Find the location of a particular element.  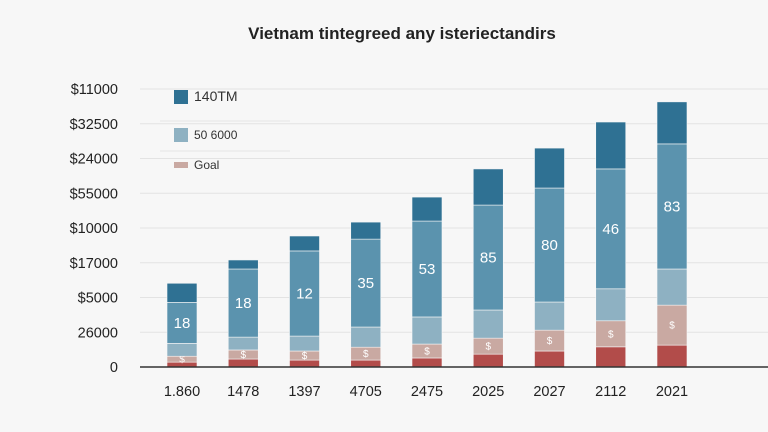

bar-value-label: 46 is located at coordinates (610, 229).